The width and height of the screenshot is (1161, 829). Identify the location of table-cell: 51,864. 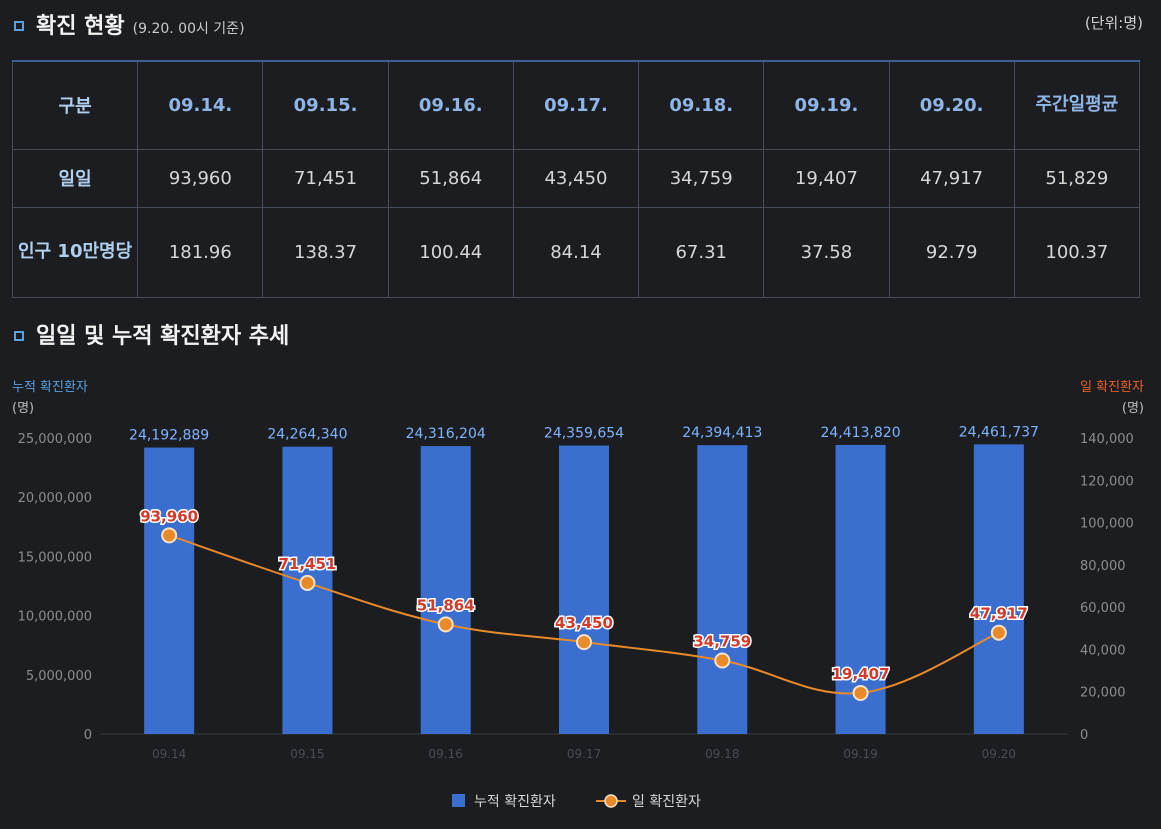
(450, 178).